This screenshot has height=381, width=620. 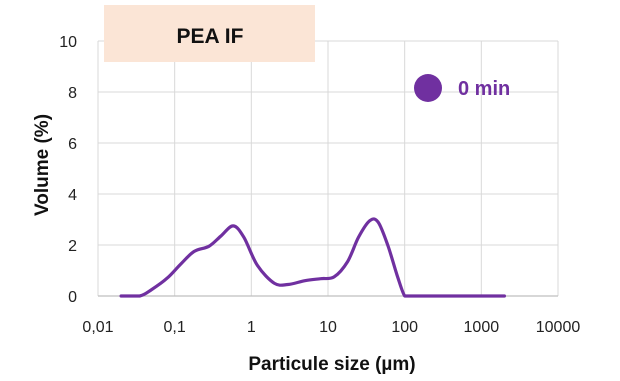 I want to click on x-tick-label: 10000, so click(x=558, y=327).